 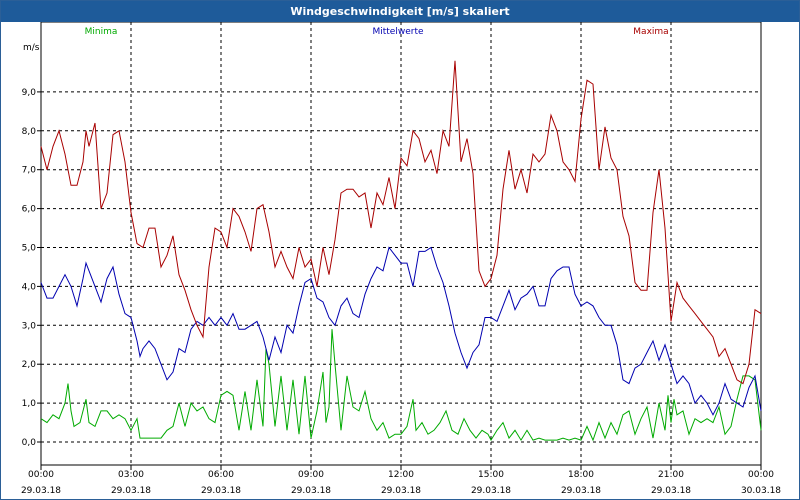 What do you see at coordinates (101, 32) in the screenshot?
I see `legend-minima: Minima` at bounding box center [101, 32].